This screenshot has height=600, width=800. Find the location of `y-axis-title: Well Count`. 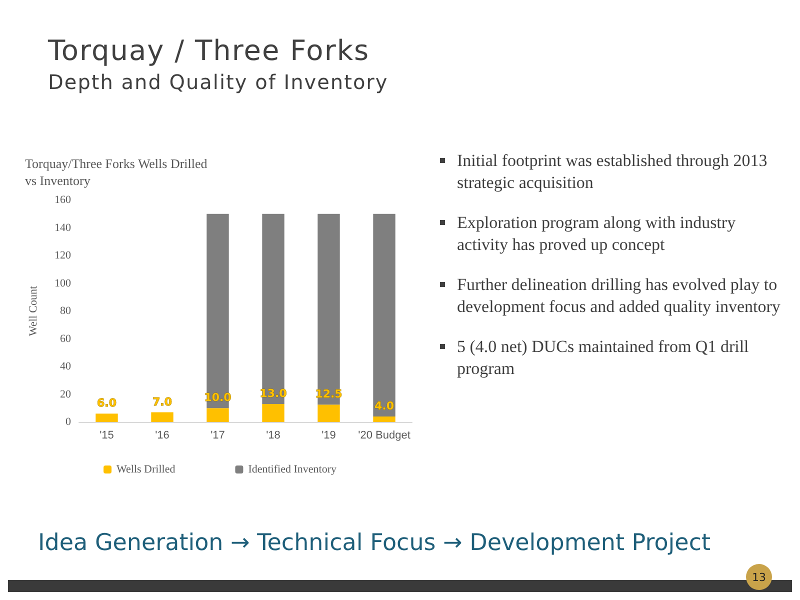

y-axis-title: Well Count is located at coordinates (34, 311).